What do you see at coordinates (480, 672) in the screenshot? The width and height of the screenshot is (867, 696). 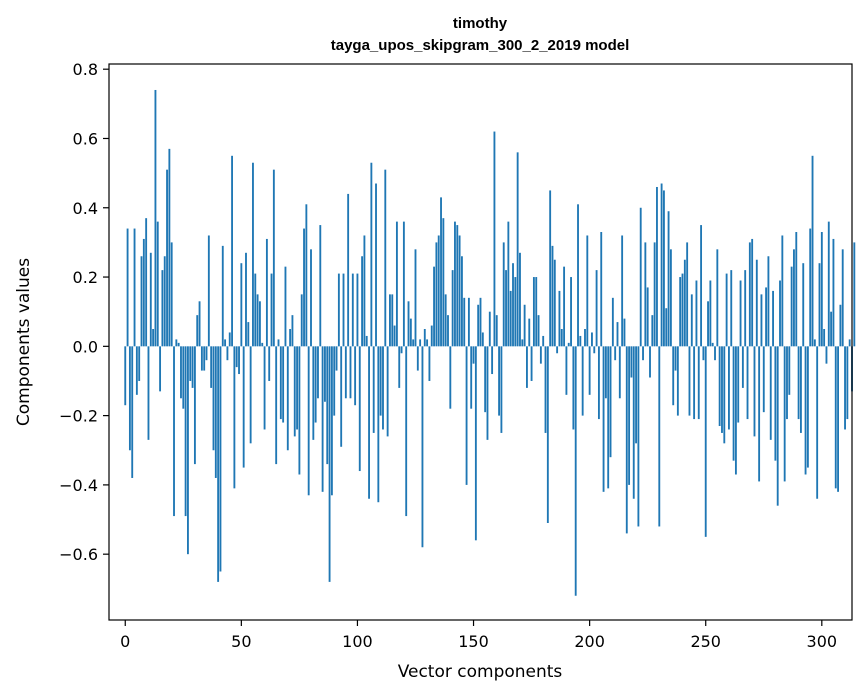 I see `x-axis-label: Vector components` at bounding box center [480, 672].